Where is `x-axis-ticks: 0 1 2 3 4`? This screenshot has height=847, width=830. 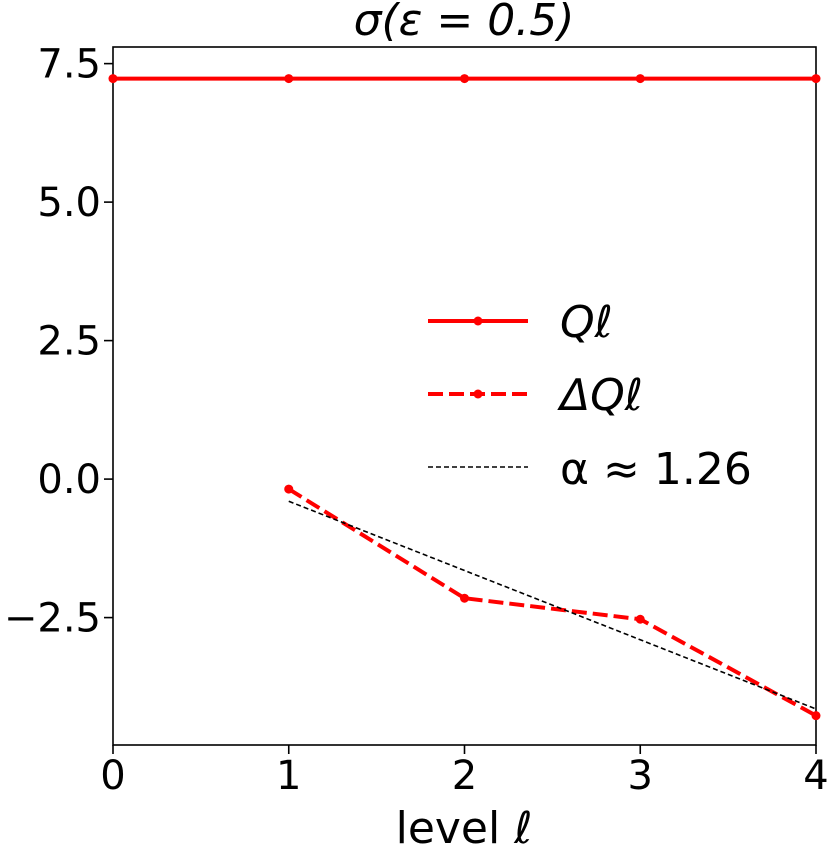
x-axis-ticks: 0 1 2 3 4 is located at coordinates (464, 772).